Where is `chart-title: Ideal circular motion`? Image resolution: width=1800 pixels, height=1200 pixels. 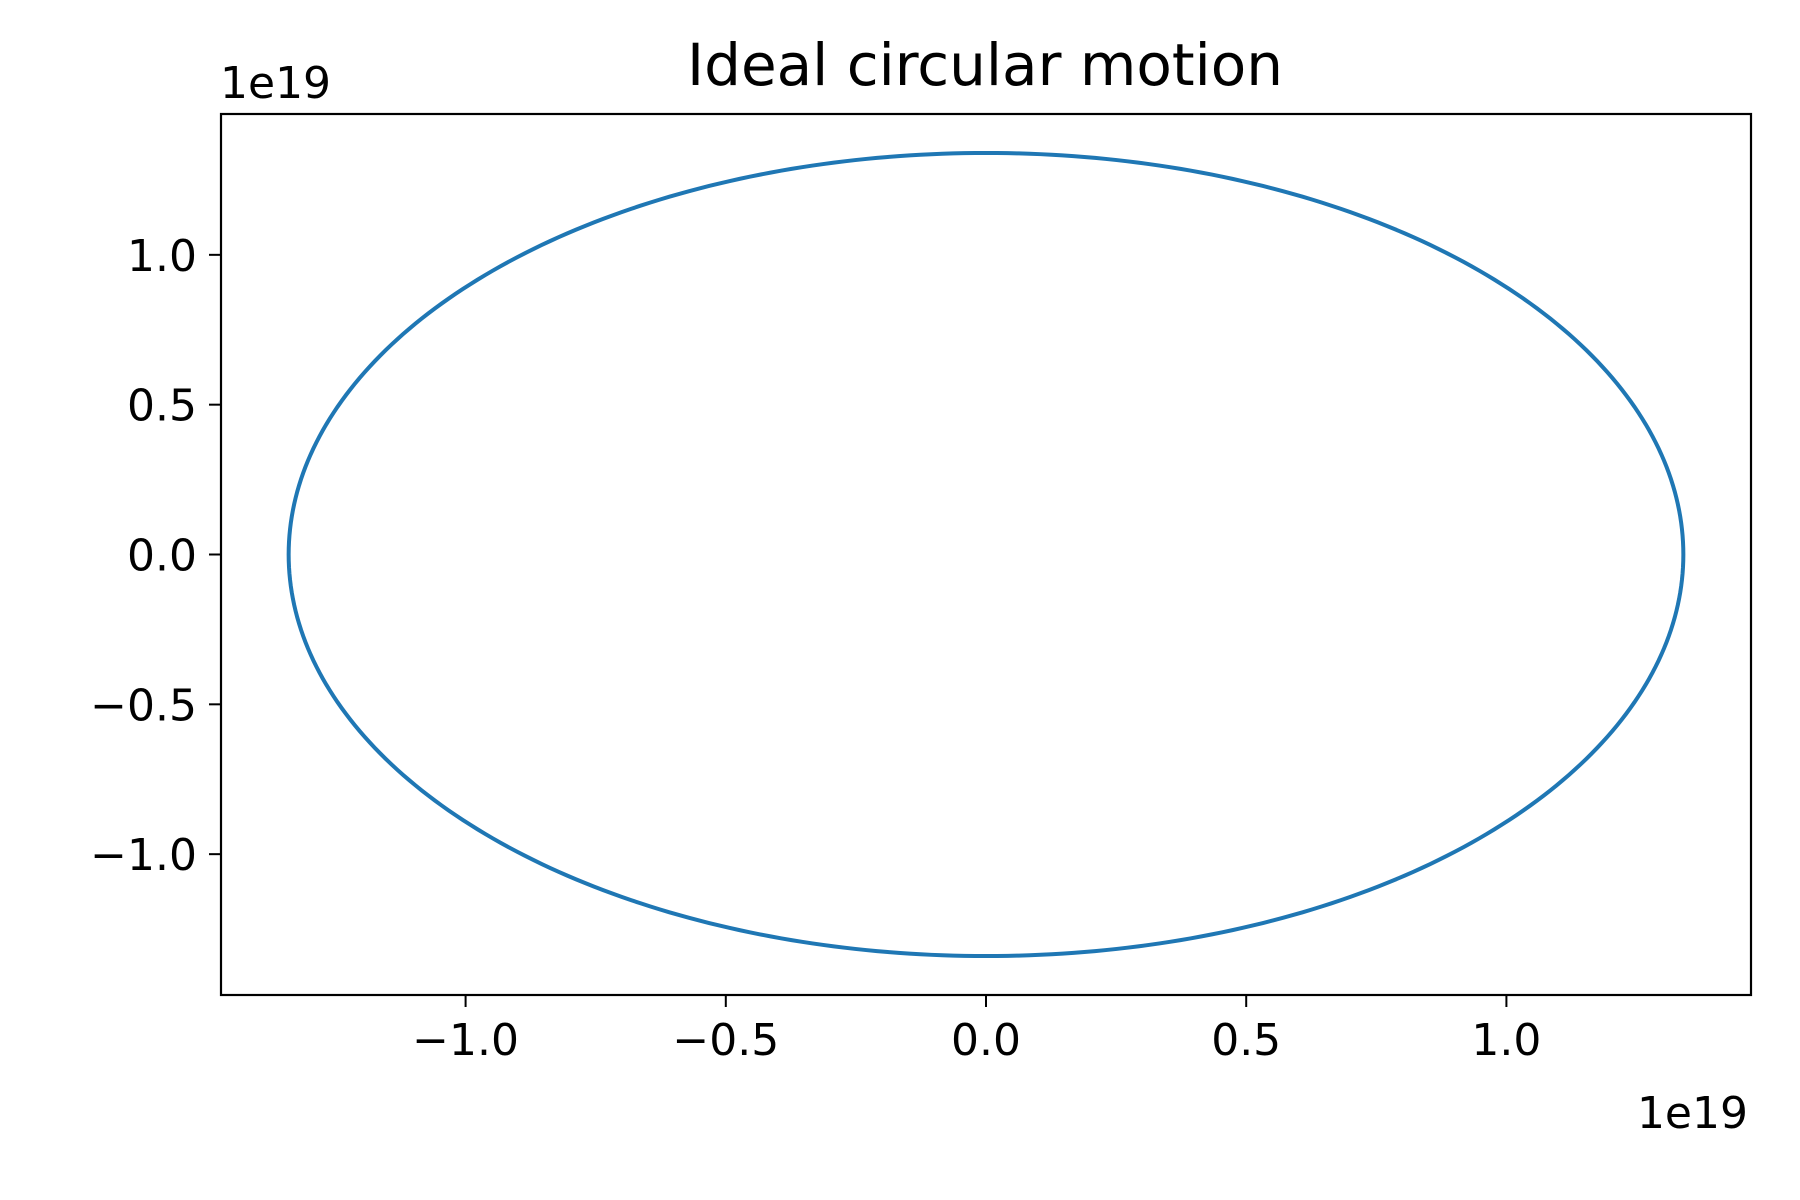
chart-title: Ideal circular motion is located at coordinates (985, 65).